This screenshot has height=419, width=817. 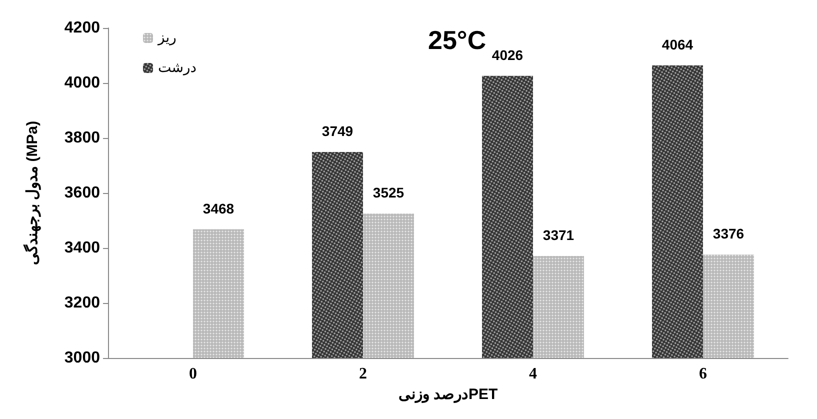 I want to click on data-label: 3749, so click(x=338, y=131).